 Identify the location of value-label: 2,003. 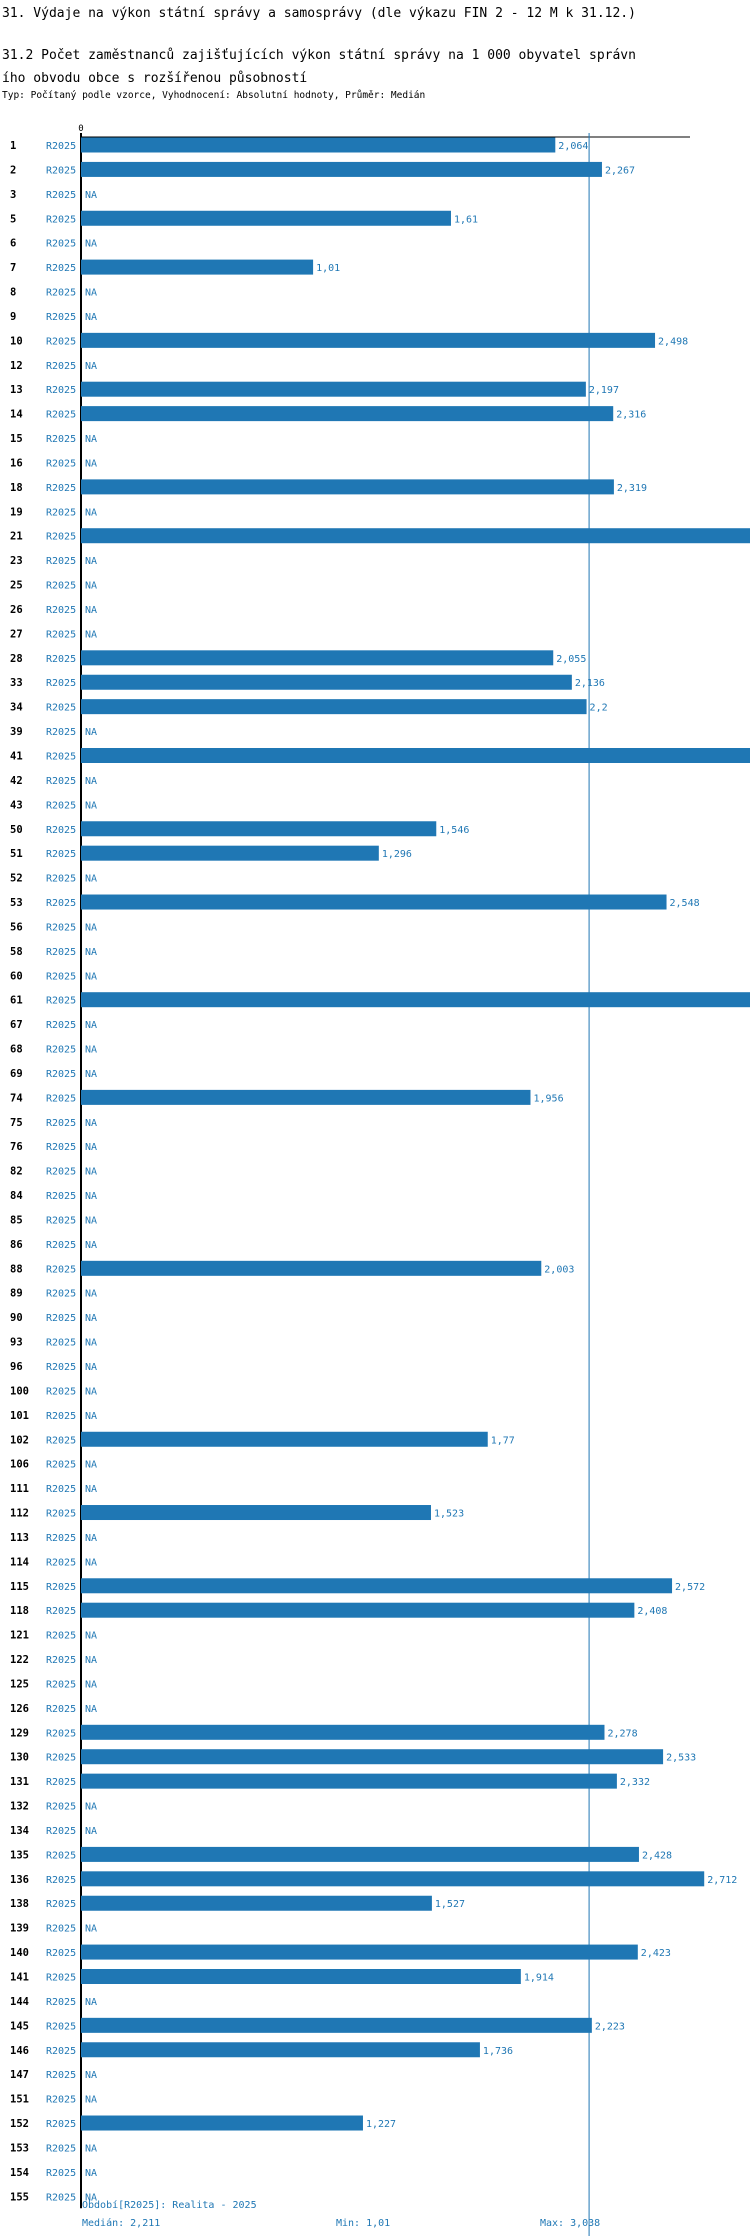
(559, 1269).